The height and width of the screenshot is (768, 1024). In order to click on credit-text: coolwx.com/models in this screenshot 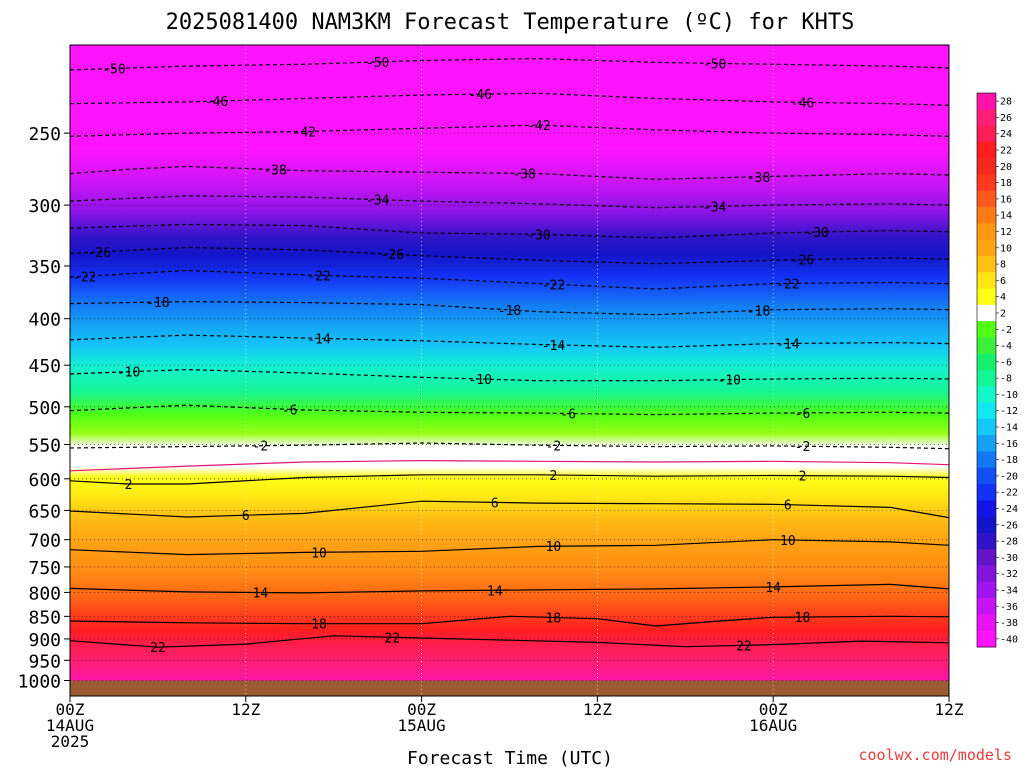, I will do `click(935, 755)`.